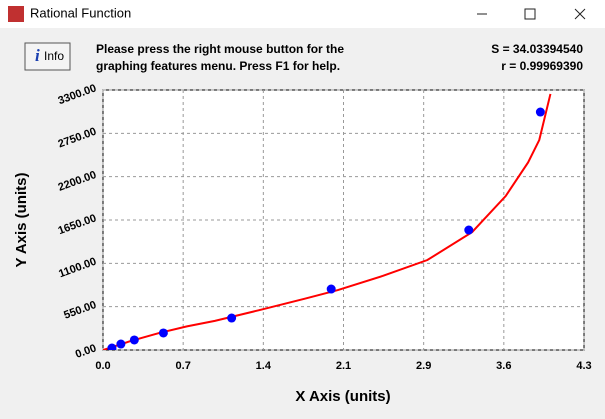 The height and width of the screenshot is (419, 605). What do you see at coordinates (102, 366) in the screenshot?
I see `x-tick-label: 0.0` at bounding box center [102, 366].